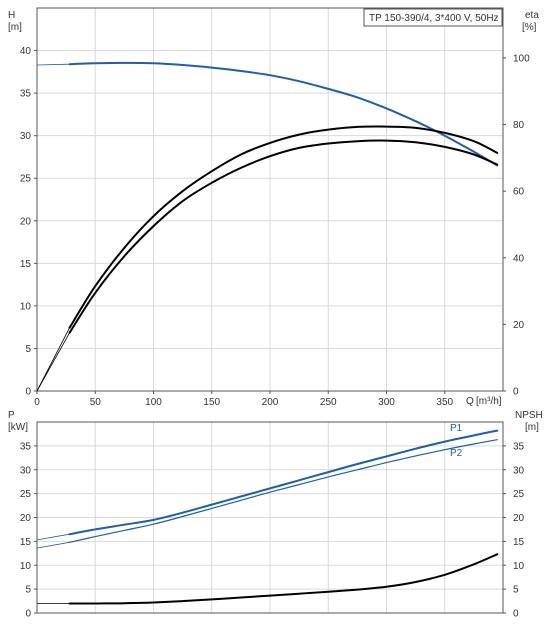 This screenshot has width=553, height=628. I want to click on p2-curve, so click(283, 491).